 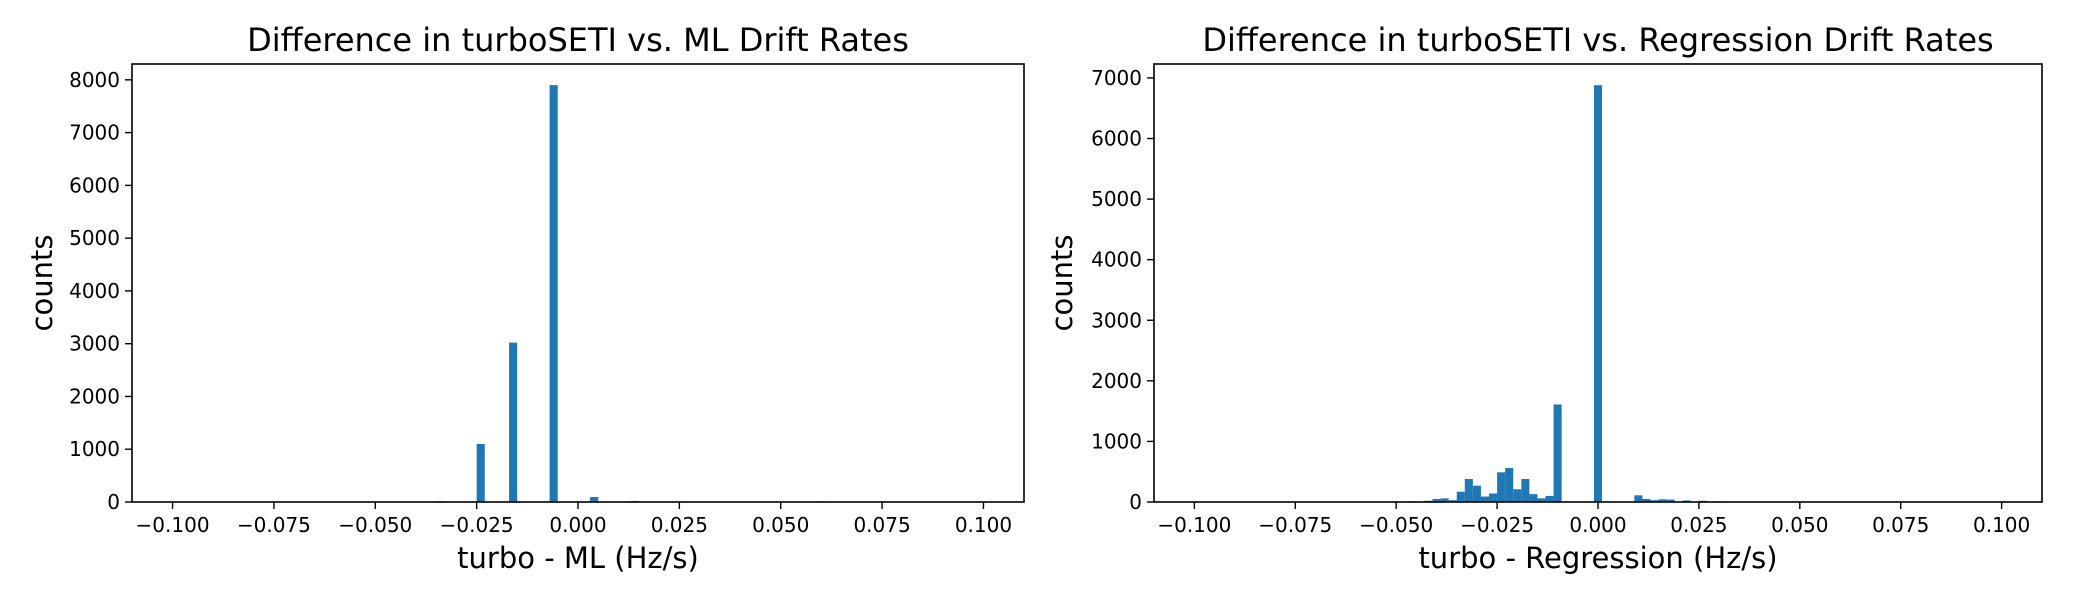 What do you see at coordinates (94, 80) in the screenshot?
I see `y-tick-label: 8000` at bounding box center [94, 80].